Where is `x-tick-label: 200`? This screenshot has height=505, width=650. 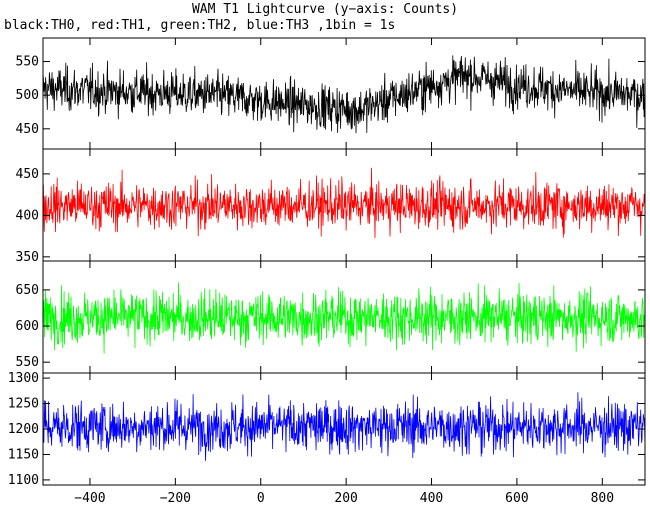 x-tick-label: 200 is located at coordinates (345, 498).